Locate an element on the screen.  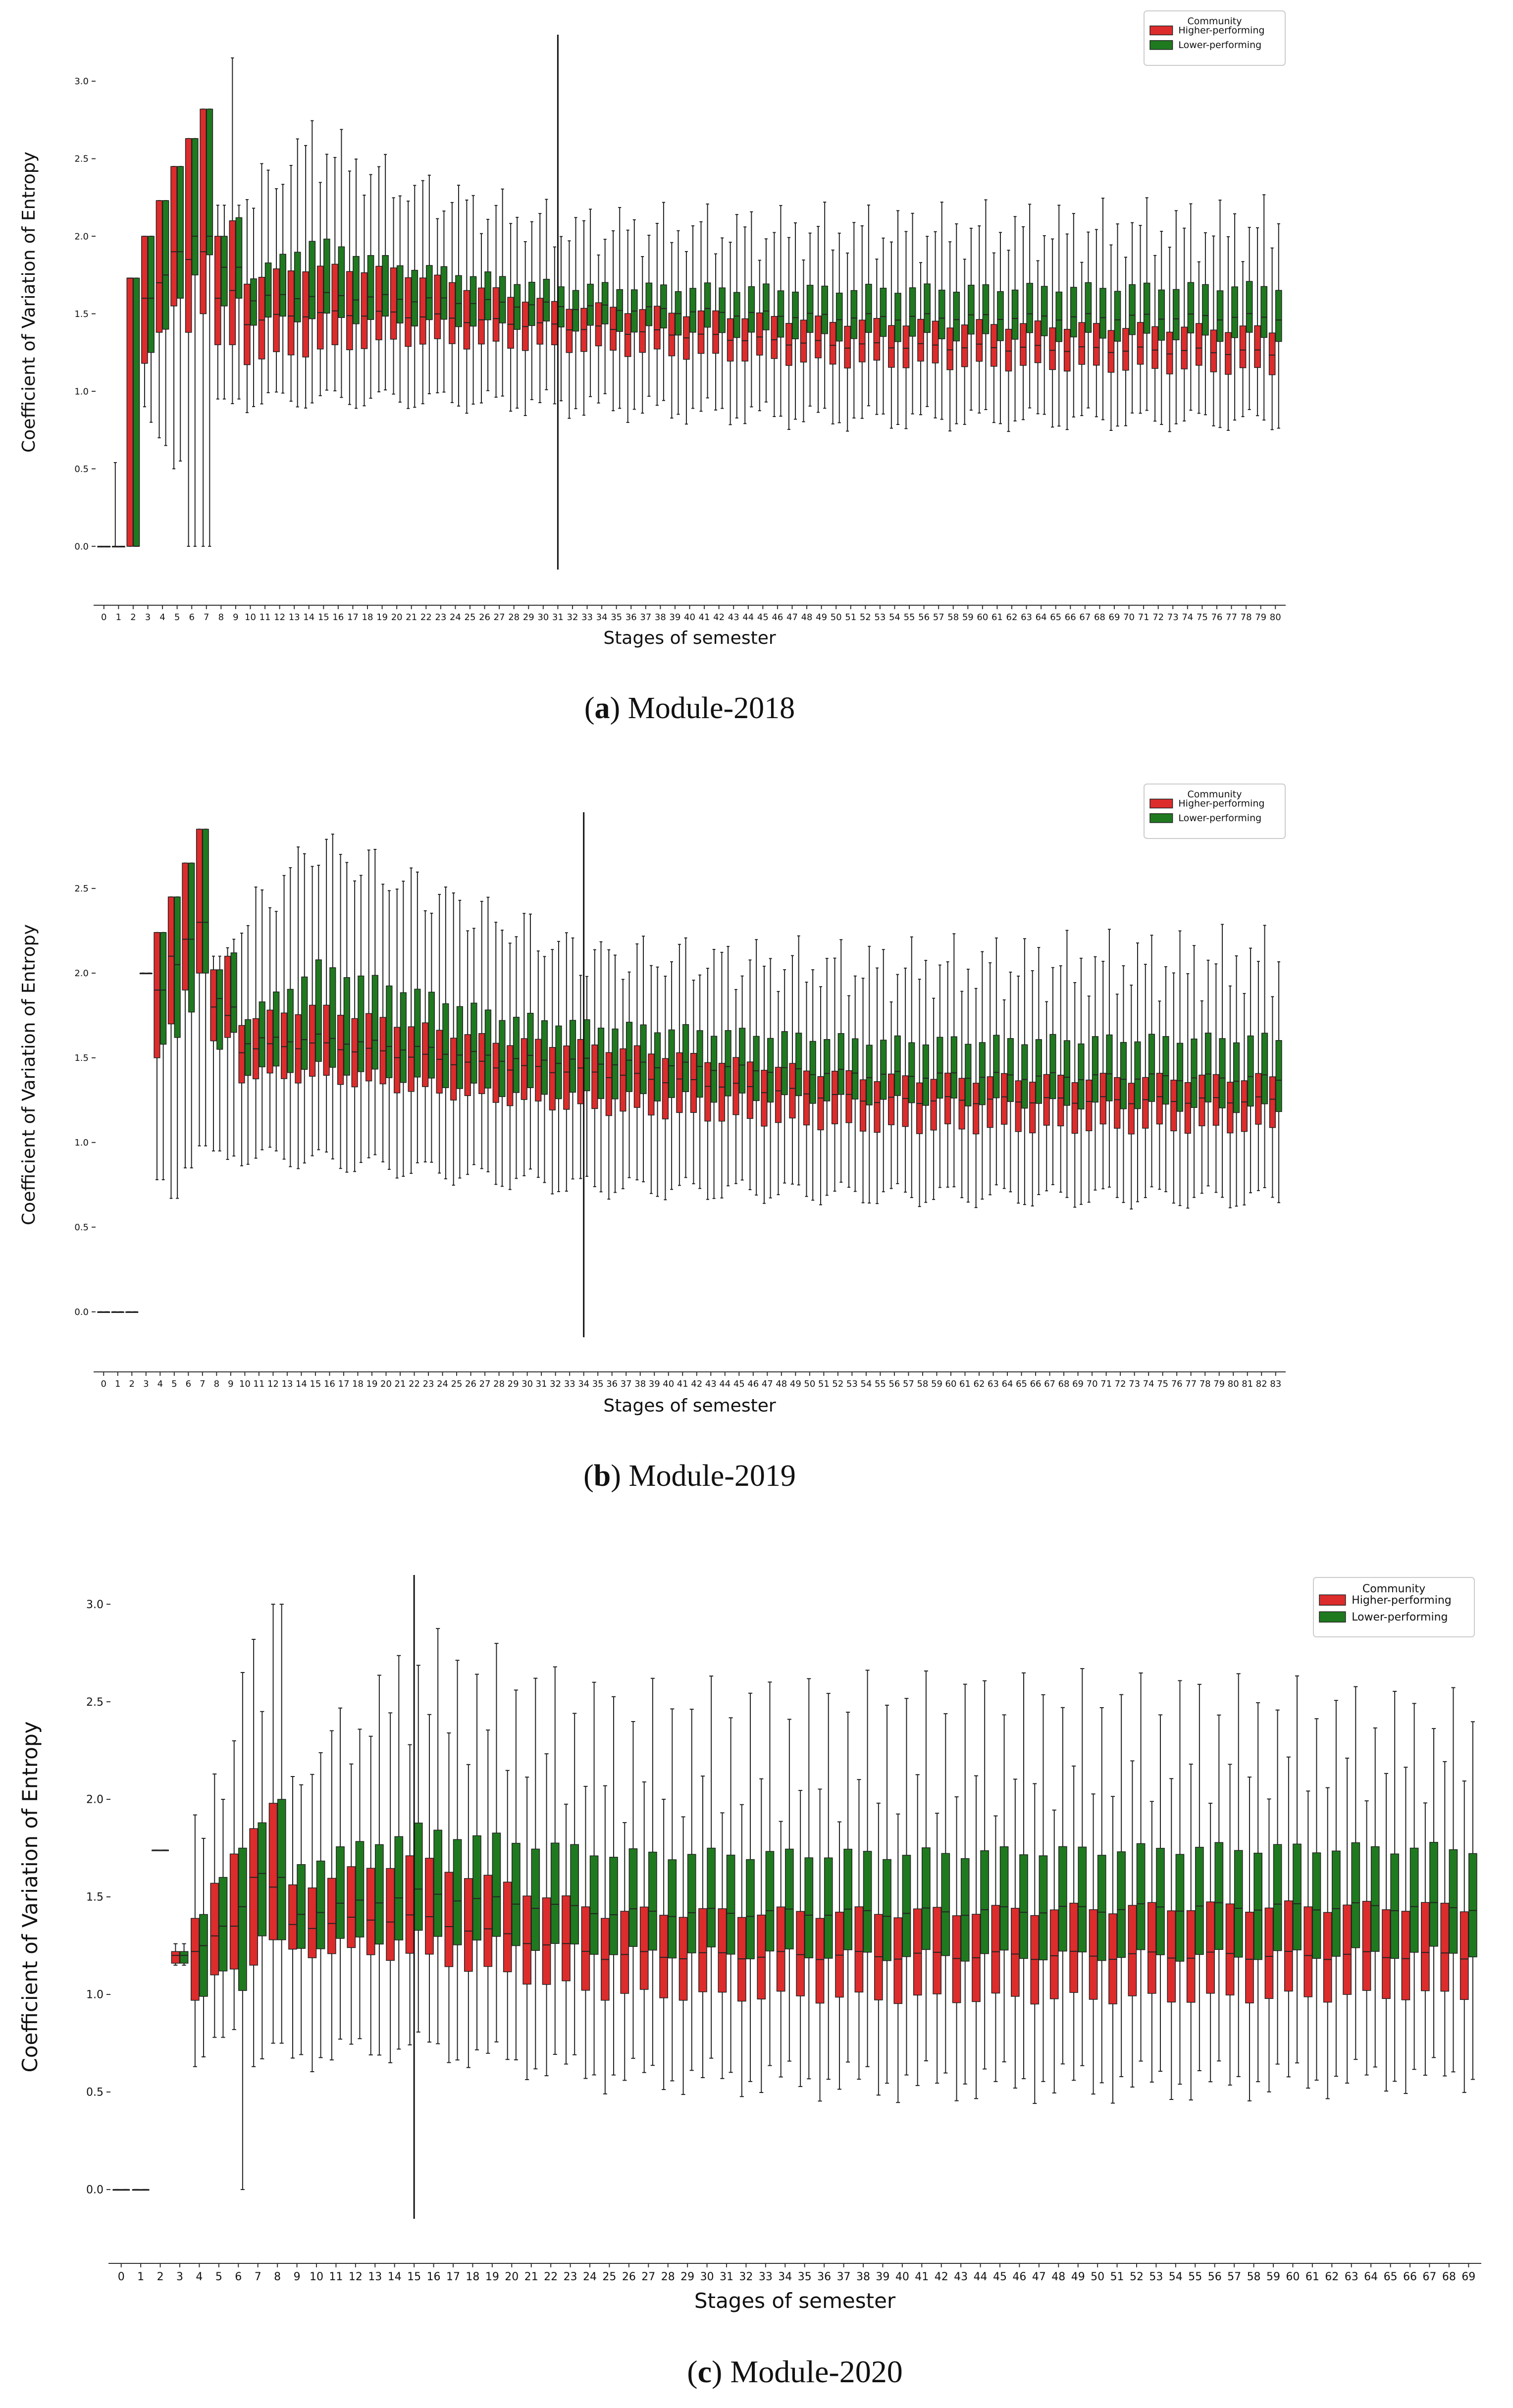
x-tick-label: 13 is located at coordinates (375, 2277).